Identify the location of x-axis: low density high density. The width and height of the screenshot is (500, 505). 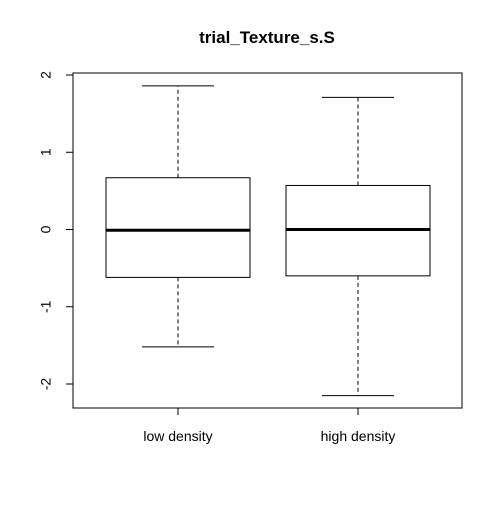
(269, 426).